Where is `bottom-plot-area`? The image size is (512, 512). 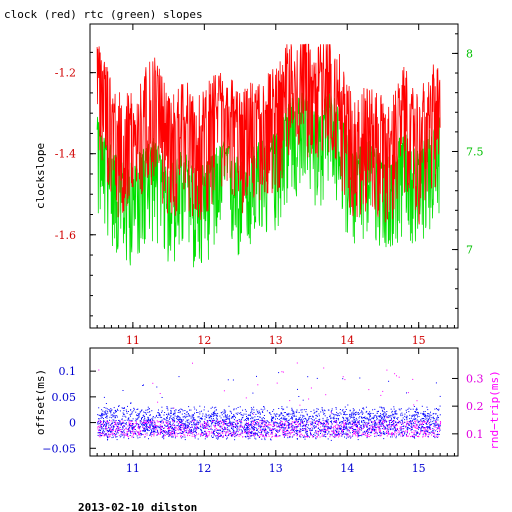 bottom-plot-area is located at coordinates (269, 401).